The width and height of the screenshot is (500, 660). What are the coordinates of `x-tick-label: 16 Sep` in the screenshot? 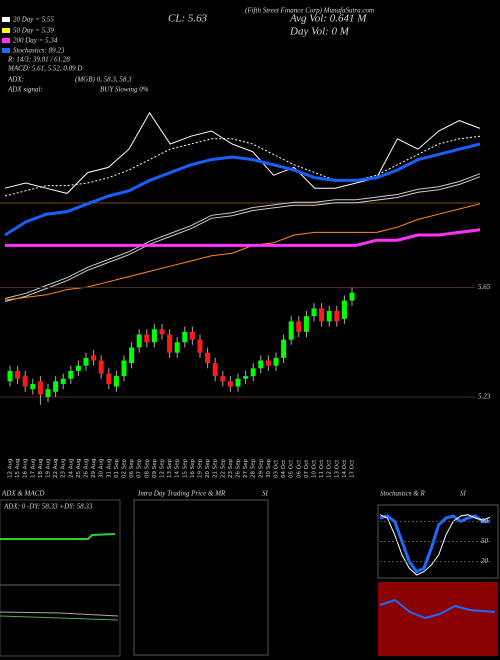 It's located at (193, 468).